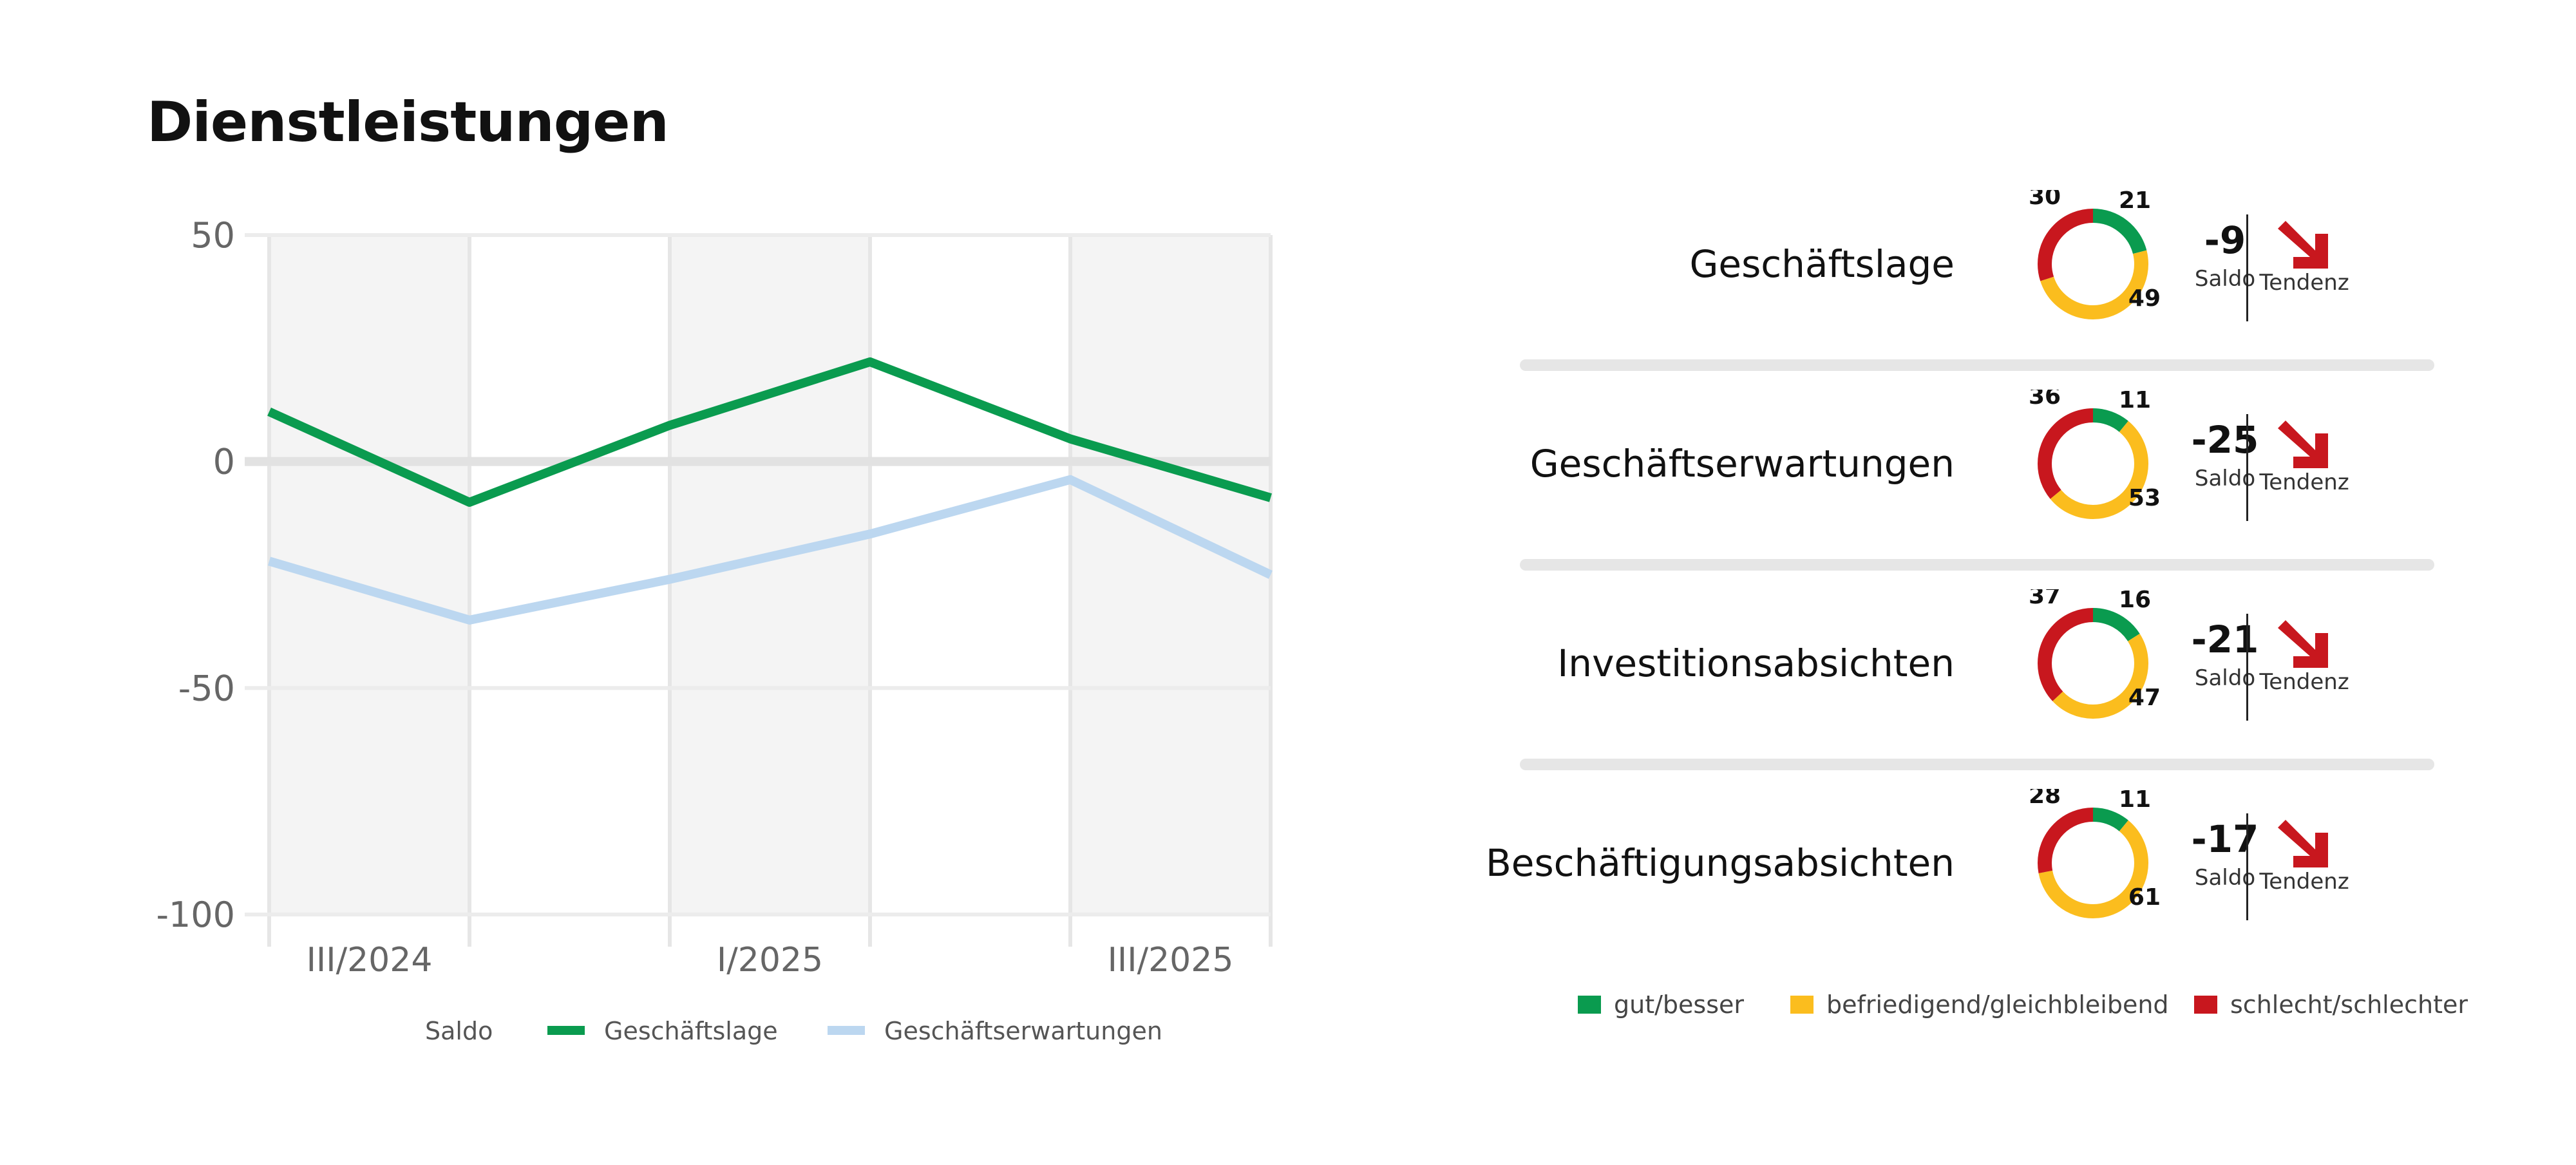 The width and height of the screenshot is (2576, 1165). I want to click on donut-chart: 11 36 53, so click(2095, 454).